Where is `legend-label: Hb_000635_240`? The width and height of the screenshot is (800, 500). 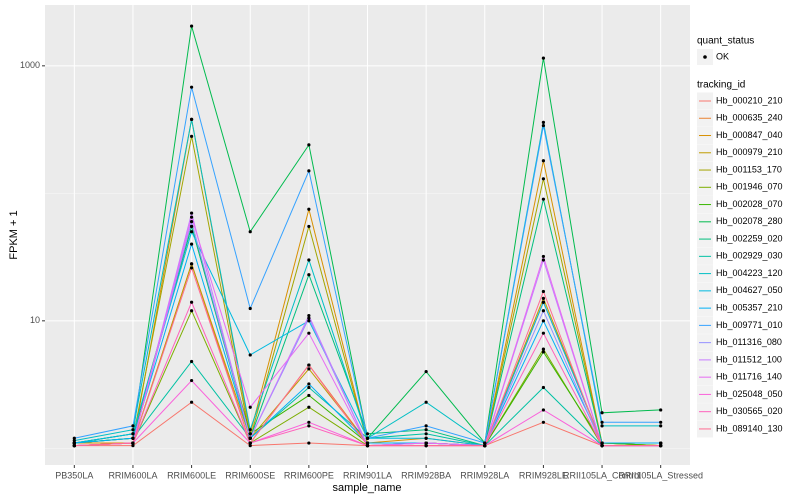
legend-label: Hb_000635_240 is located at coordinates (749, 118).